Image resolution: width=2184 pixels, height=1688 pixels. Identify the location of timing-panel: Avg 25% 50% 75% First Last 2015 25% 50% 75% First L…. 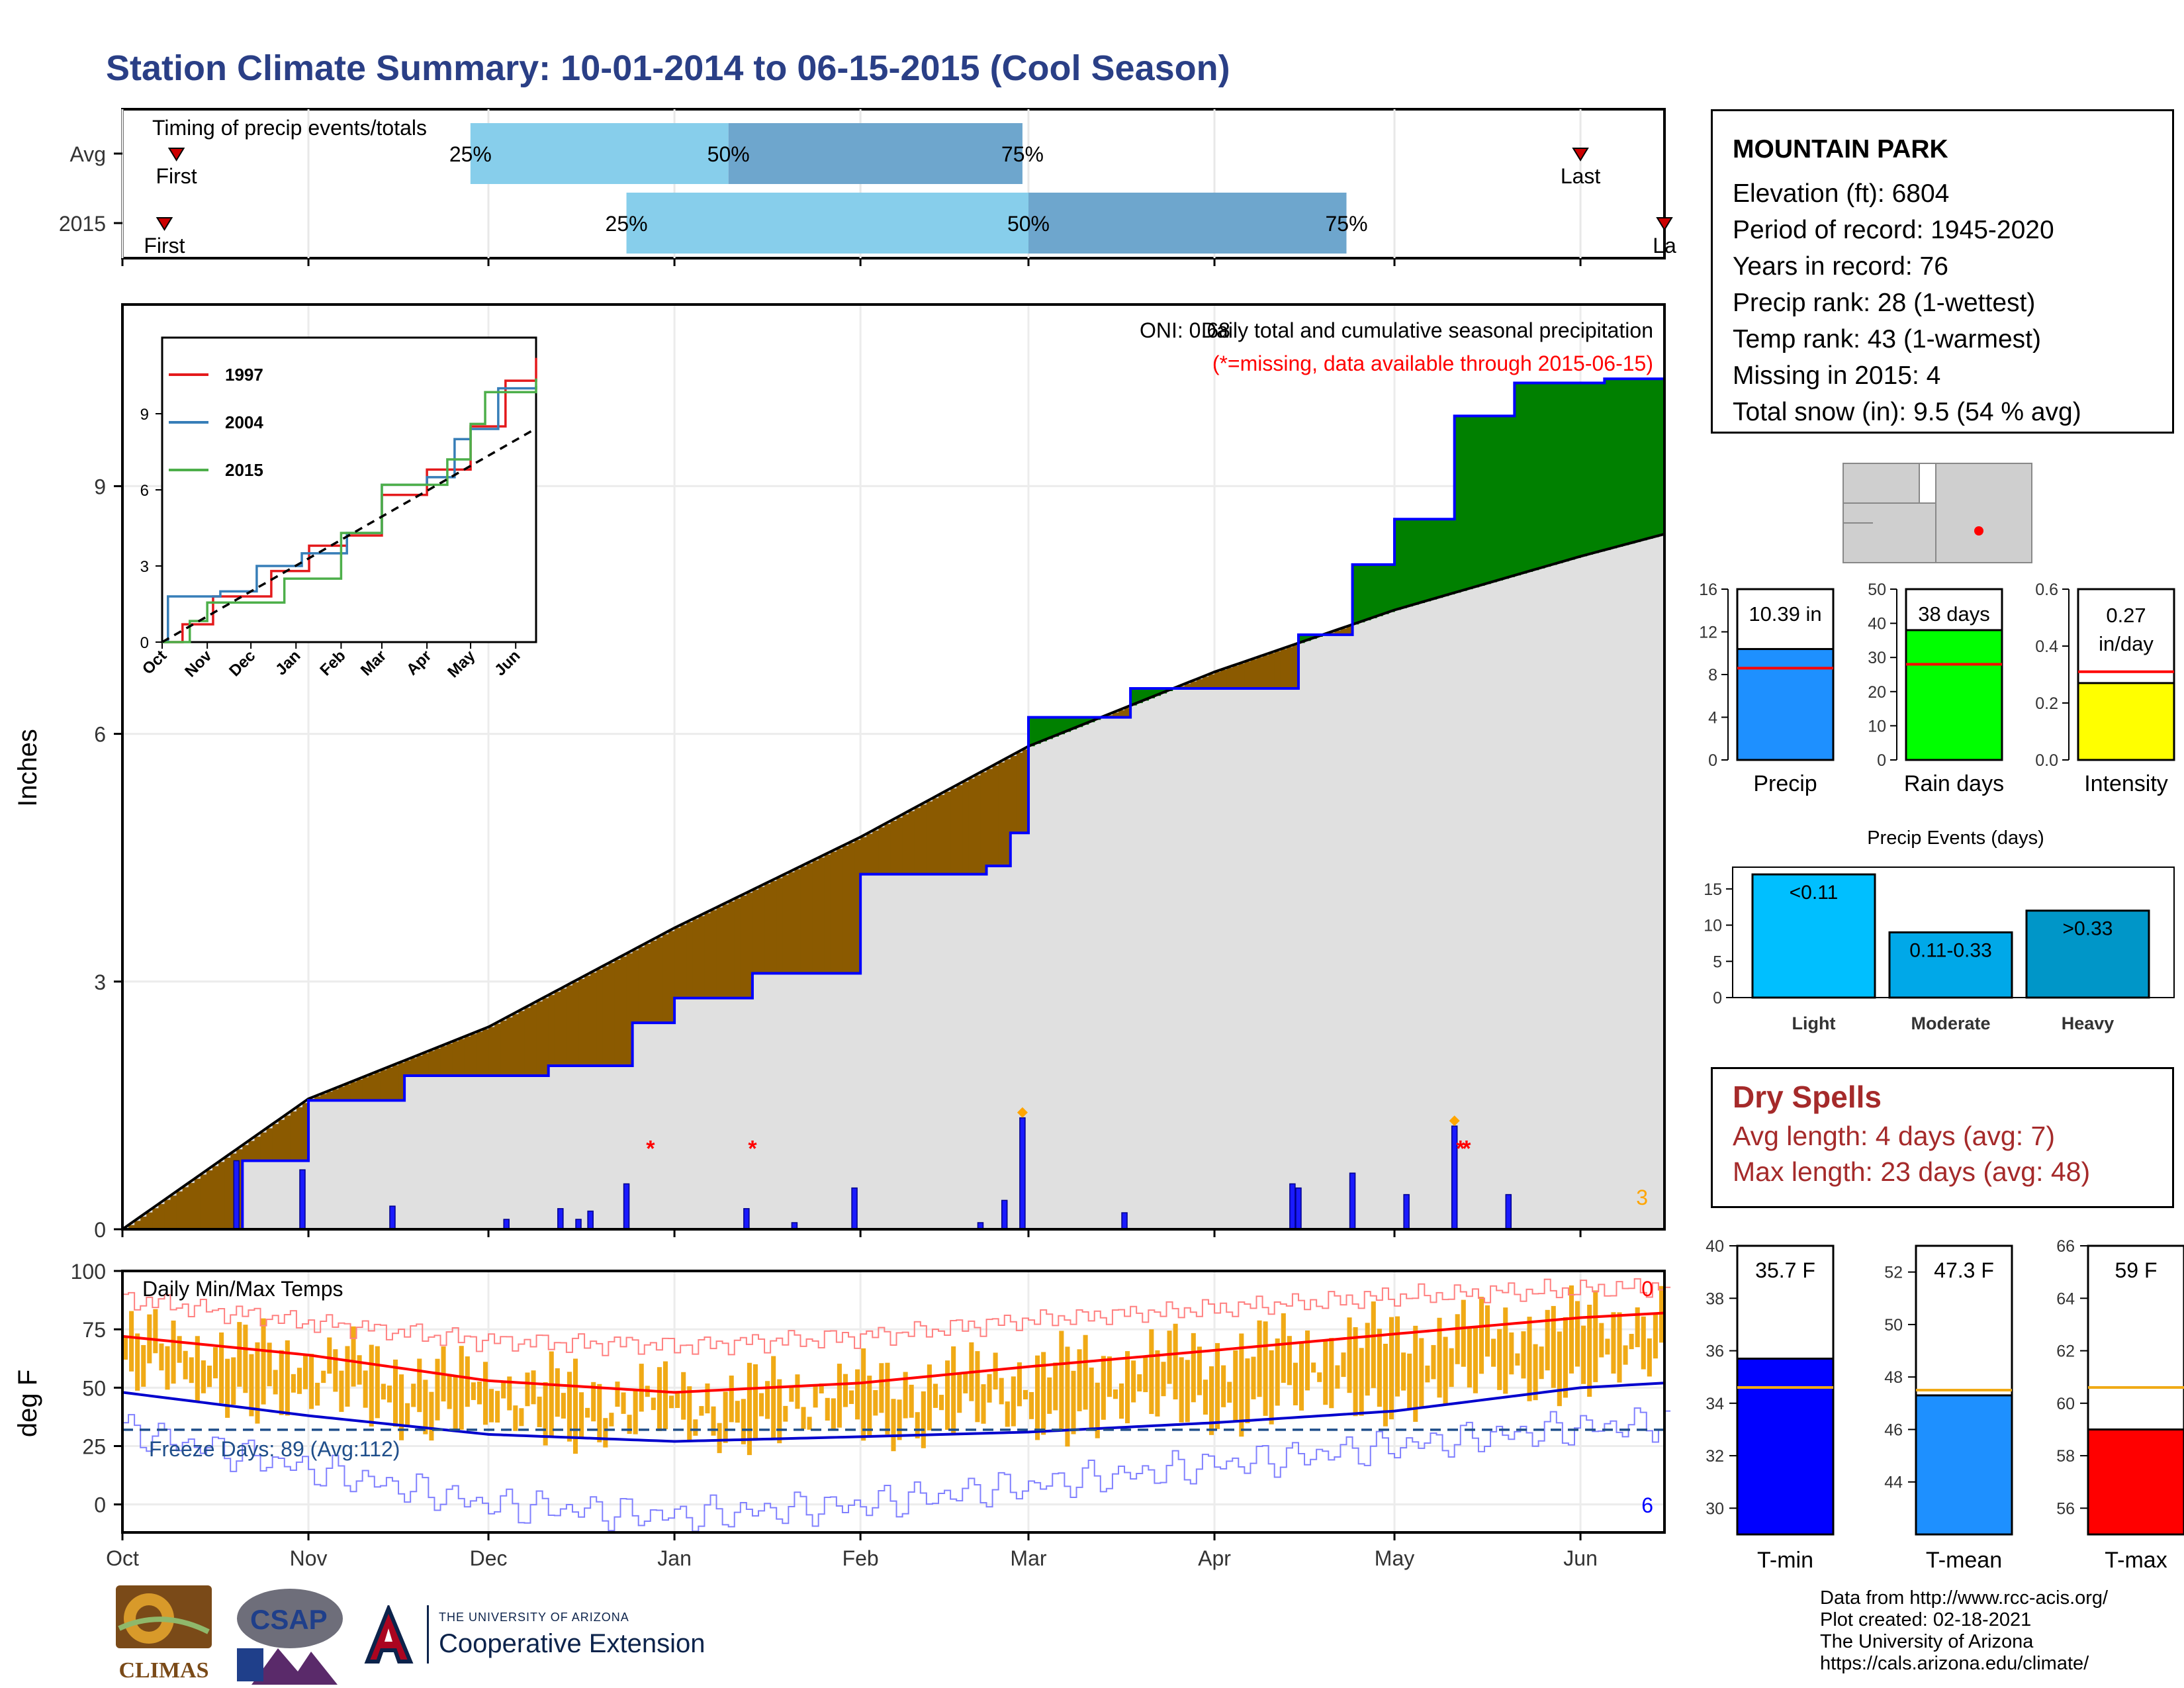
(867, 187).